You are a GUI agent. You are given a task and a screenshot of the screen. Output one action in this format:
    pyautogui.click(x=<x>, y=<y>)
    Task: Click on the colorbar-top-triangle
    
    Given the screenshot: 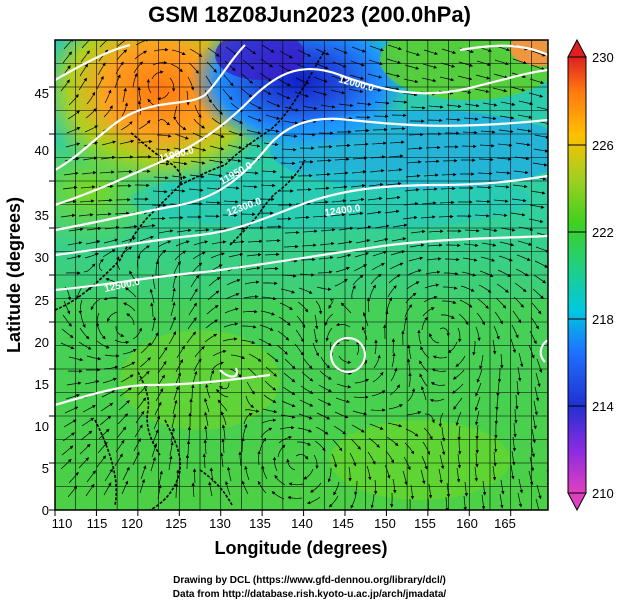 What is the action you would take?
    pyautogui.click(x=577, y=48)
    